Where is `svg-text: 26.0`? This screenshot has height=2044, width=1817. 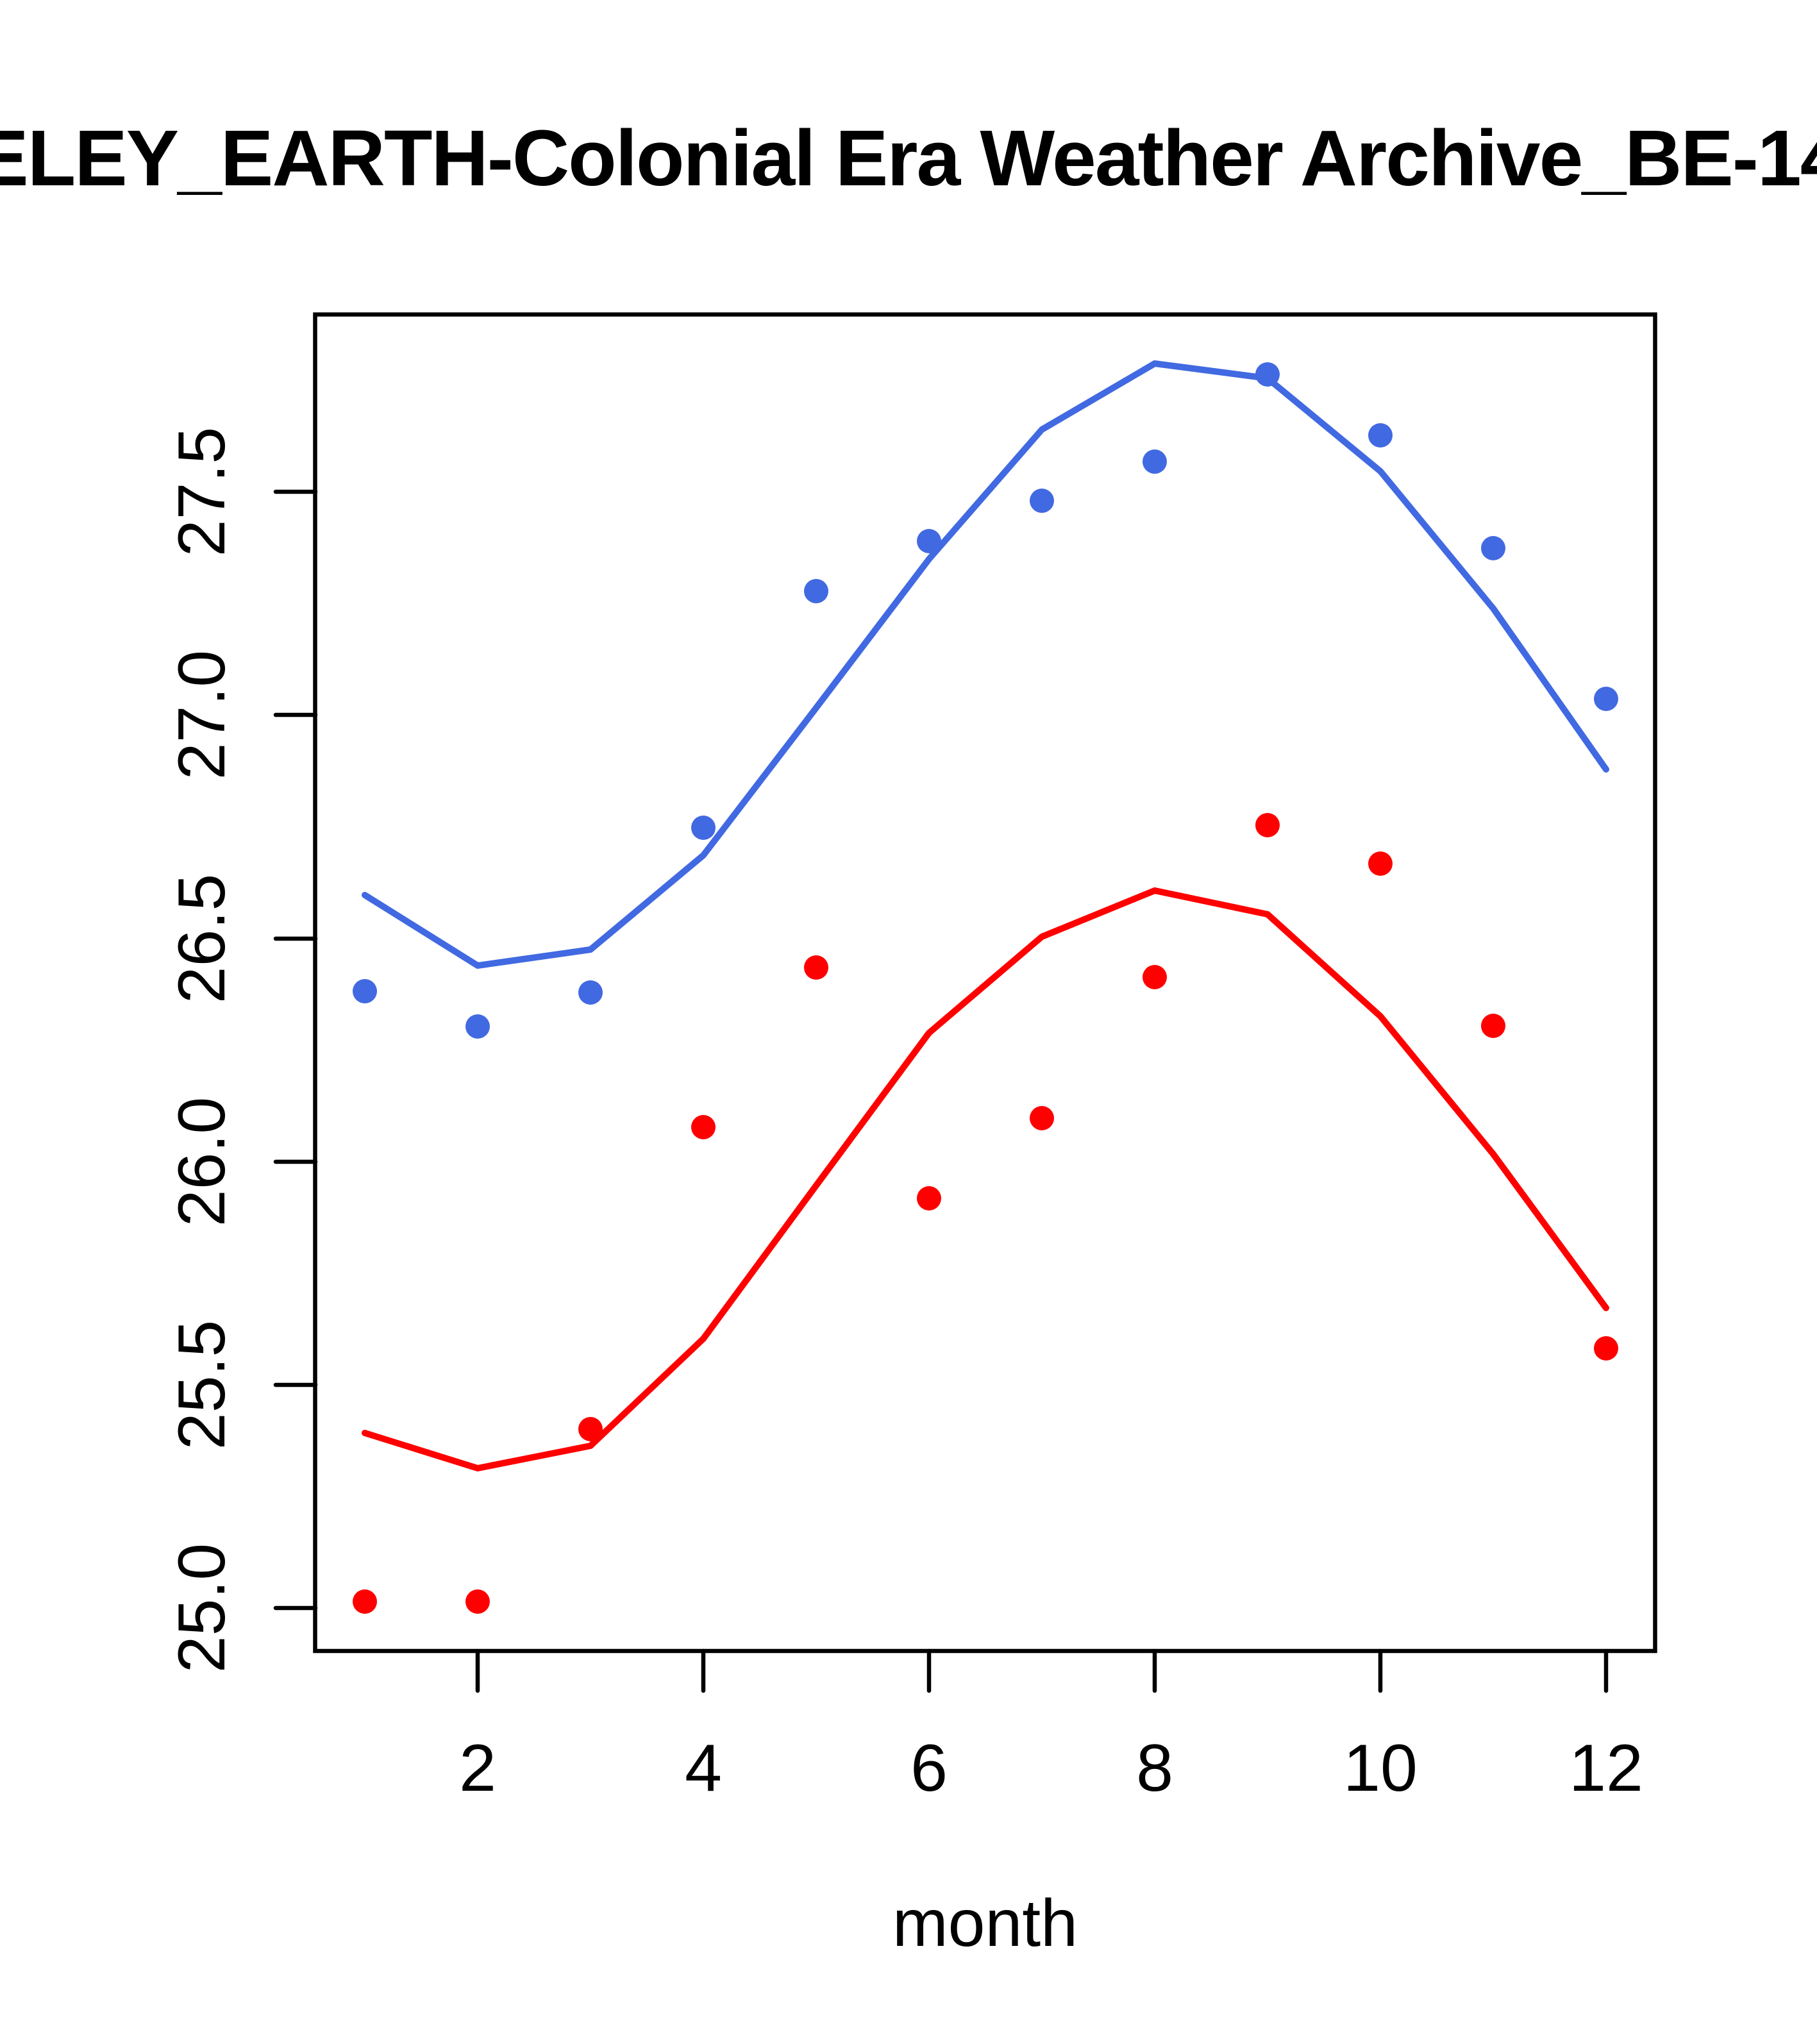
svg-text: 26.0 is located at coordinates (202, 1162).